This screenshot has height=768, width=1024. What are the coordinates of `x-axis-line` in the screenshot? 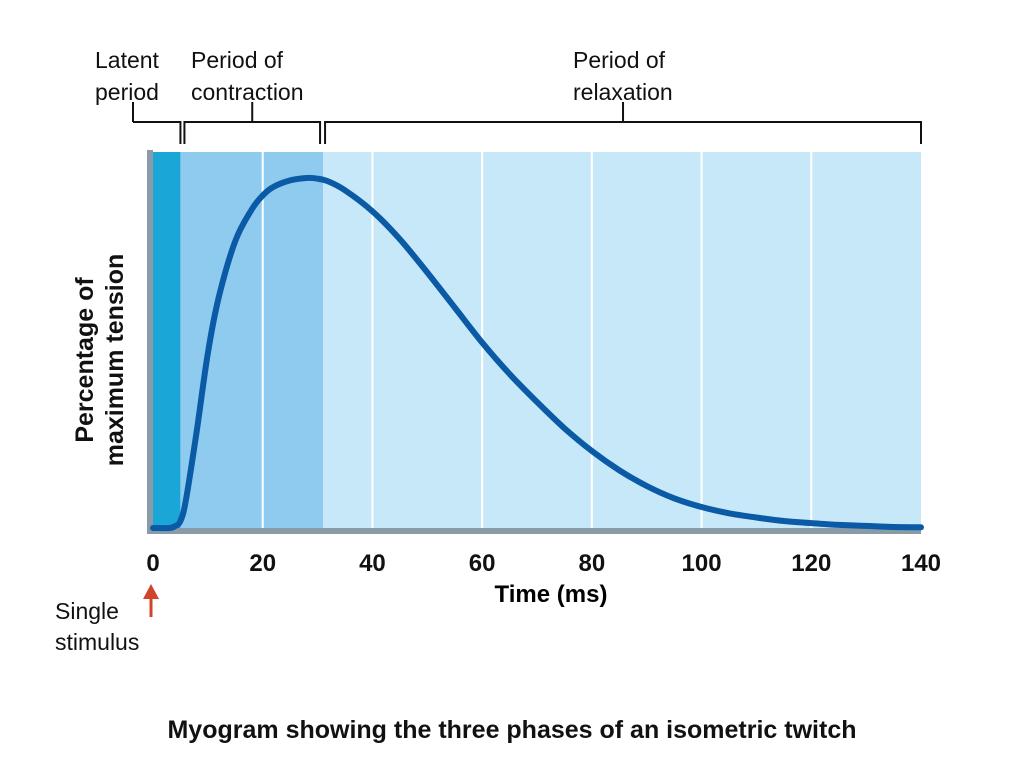 It's located at (534, 531).